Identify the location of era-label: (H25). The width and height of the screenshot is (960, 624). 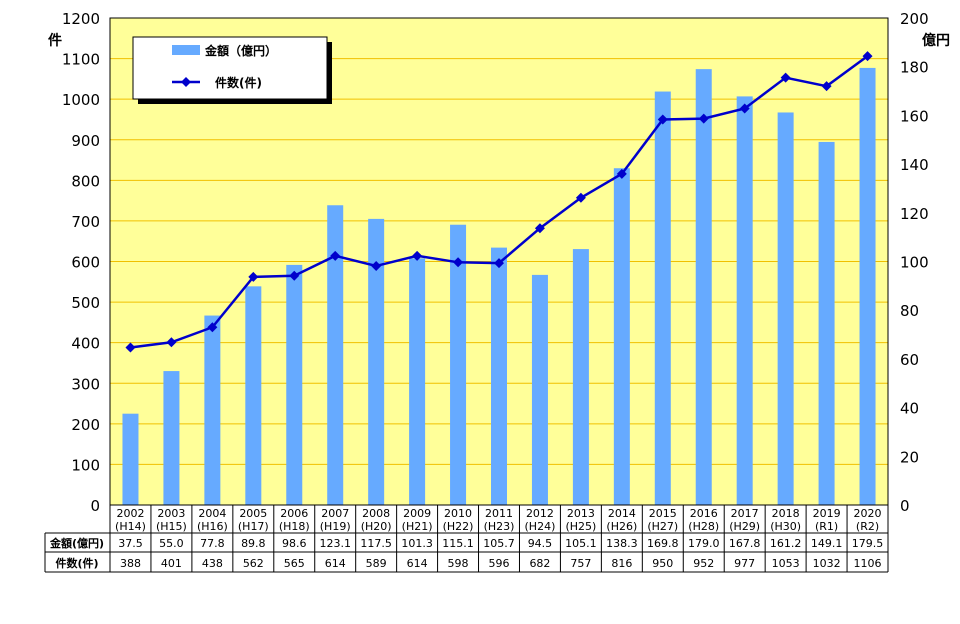
(580, 526).